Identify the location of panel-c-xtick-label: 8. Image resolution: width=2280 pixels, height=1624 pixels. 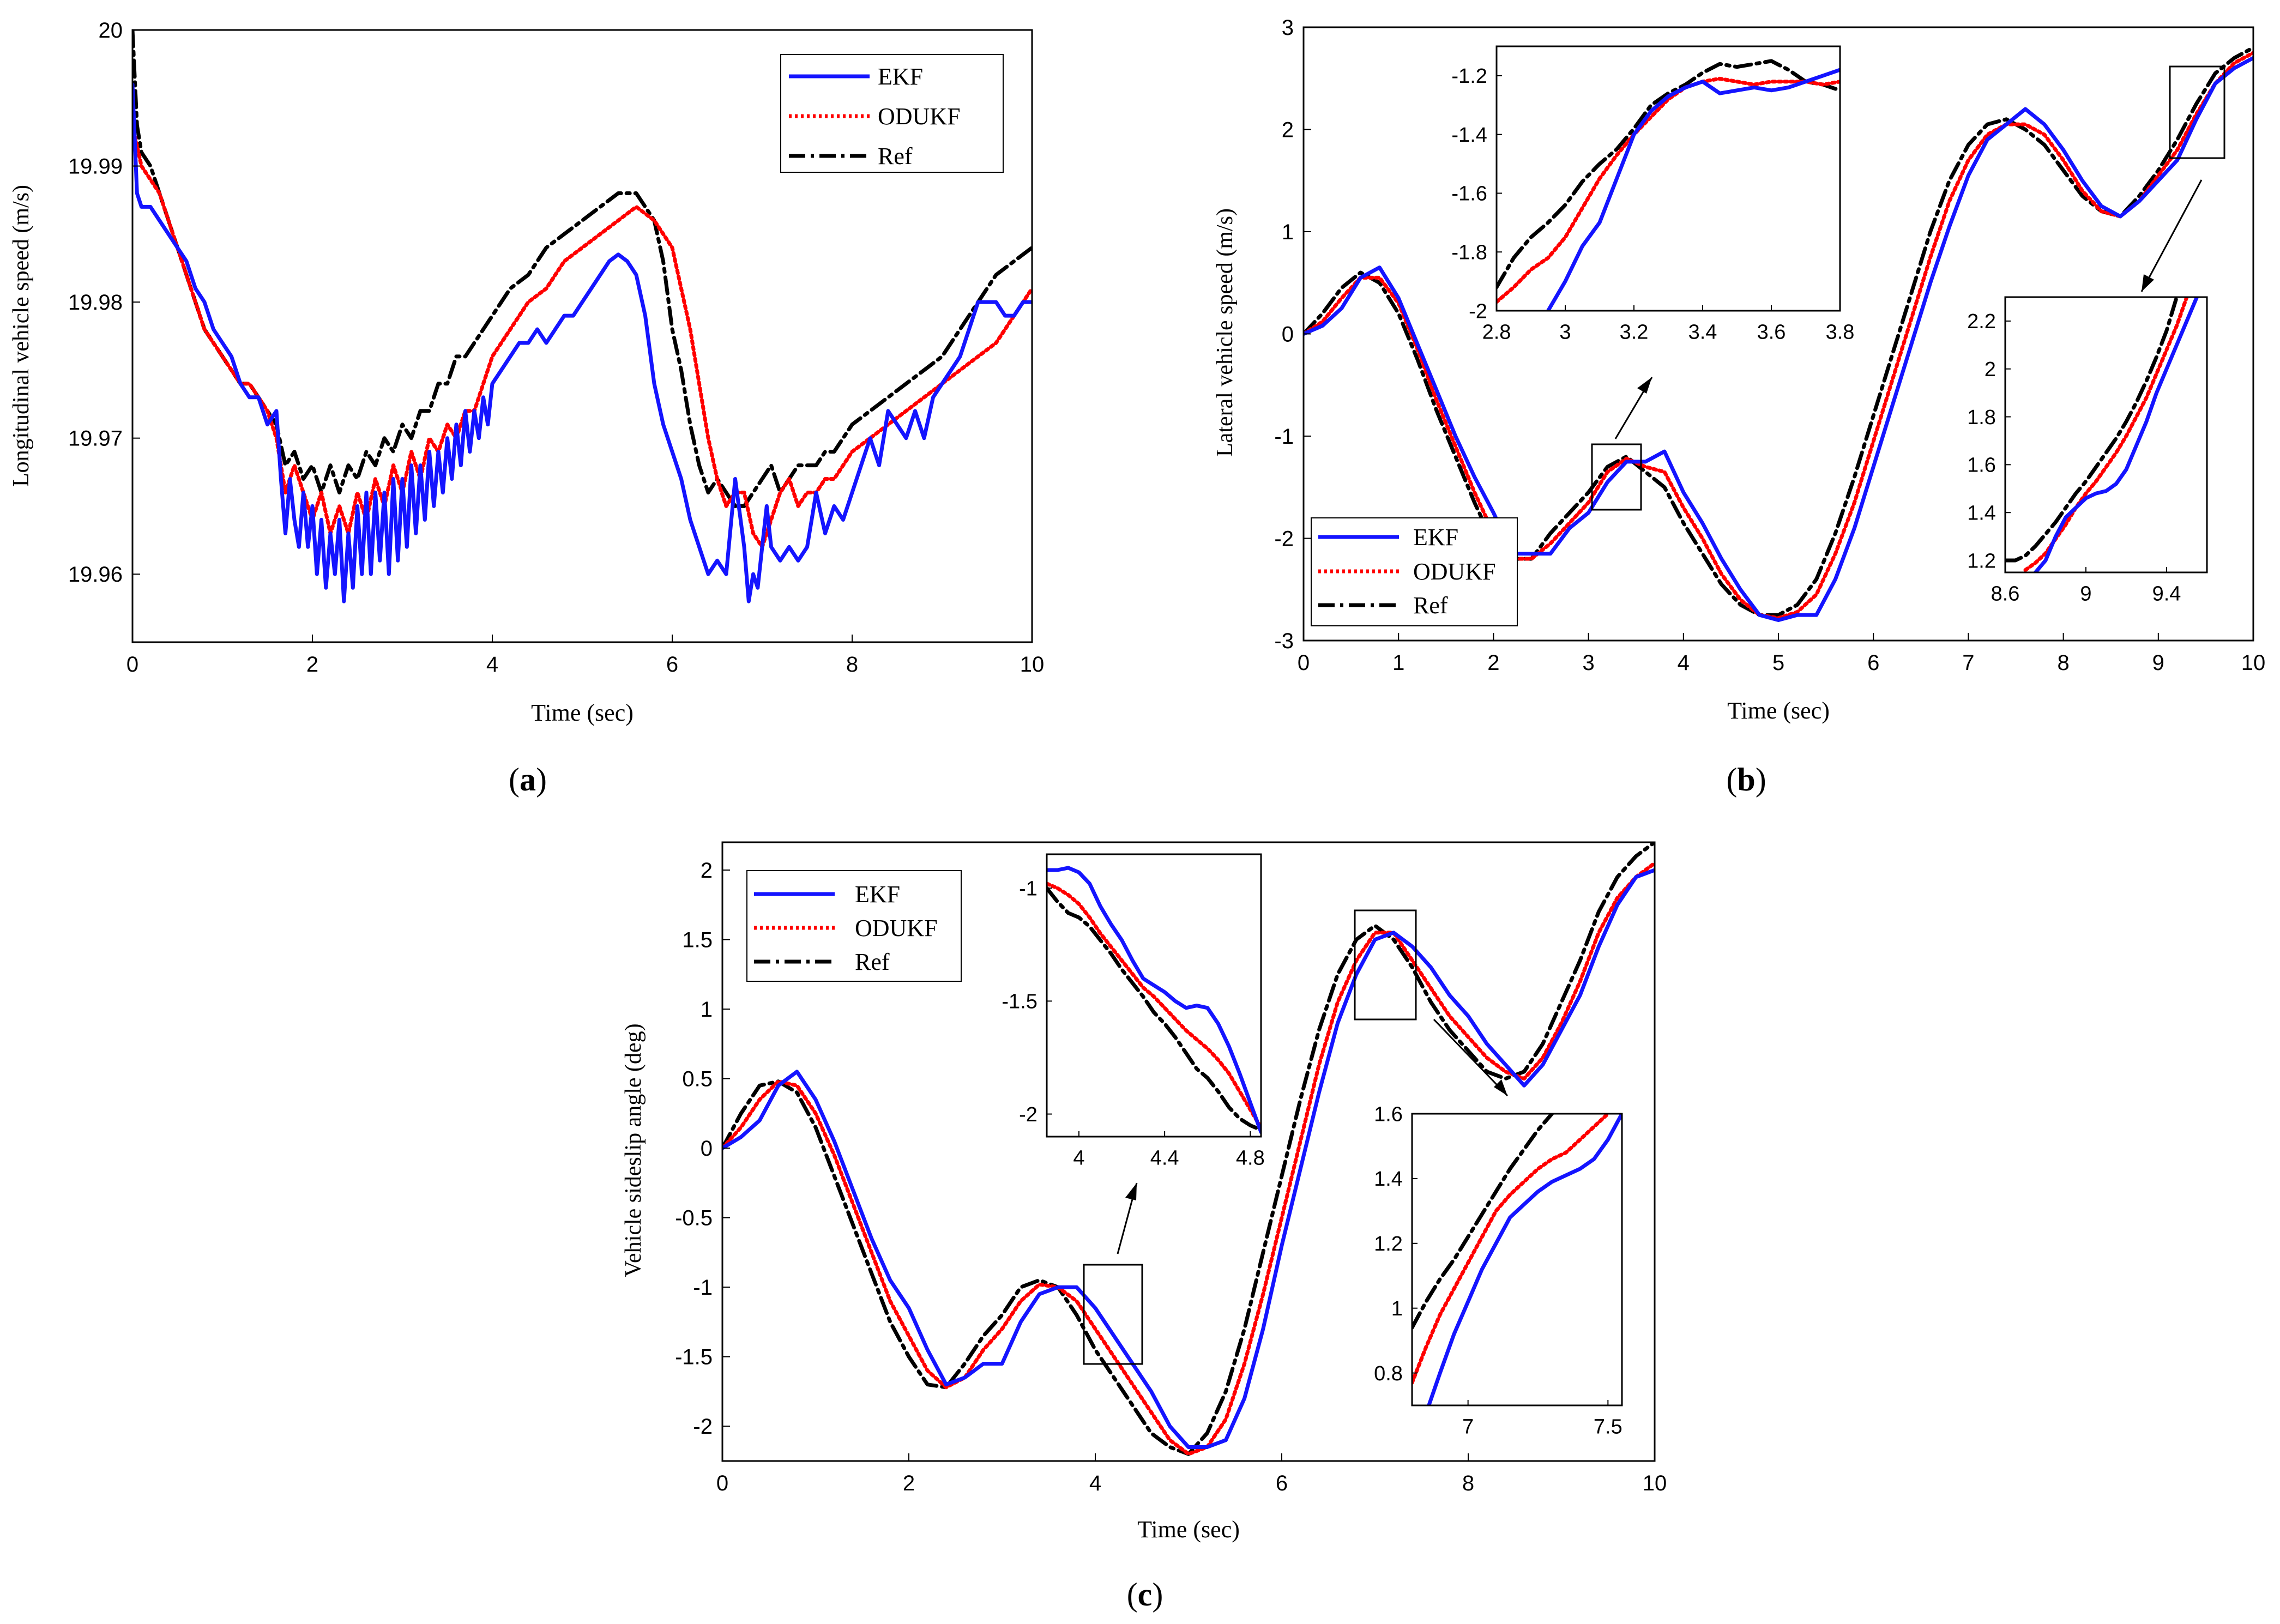
(1468, 1483).